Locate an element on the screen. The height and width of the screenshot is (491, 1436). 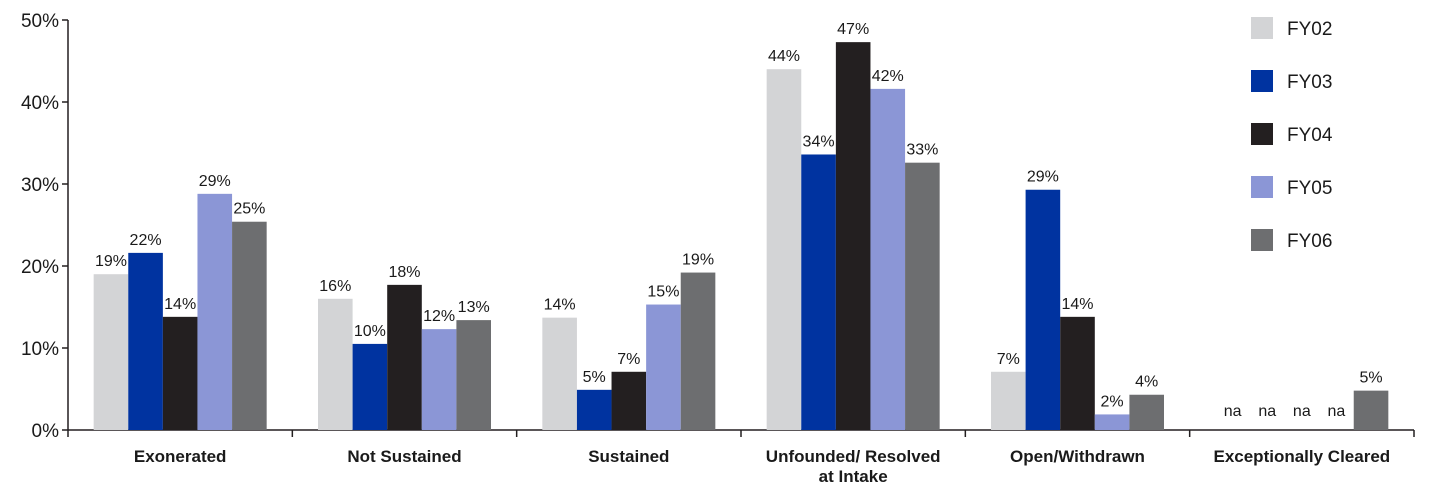
legend-swatch-fy05 is located at coordinates (1262, 187).